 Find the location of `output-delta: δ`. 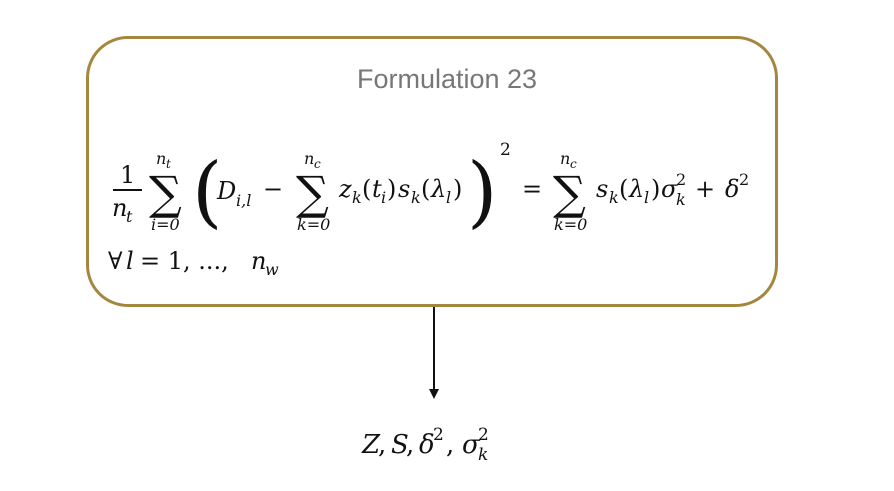

output-delta: δ is located at coordinates (427, 445).